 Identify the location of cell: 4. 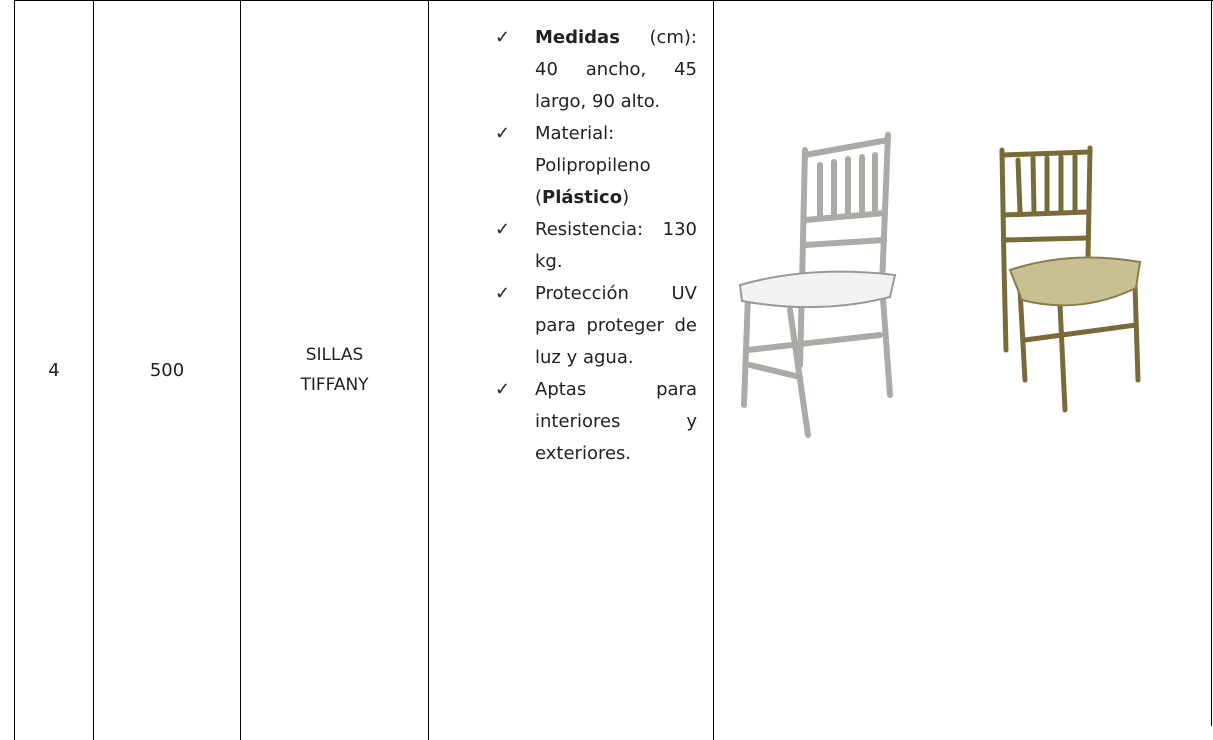
(53, 370).